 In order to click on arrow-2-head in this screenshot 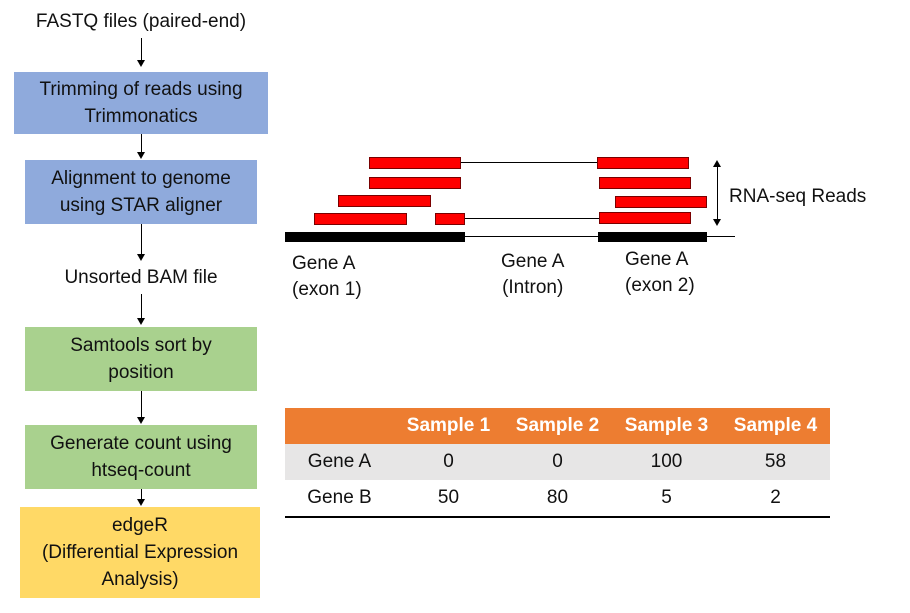, I will do `click(141, 155)`.